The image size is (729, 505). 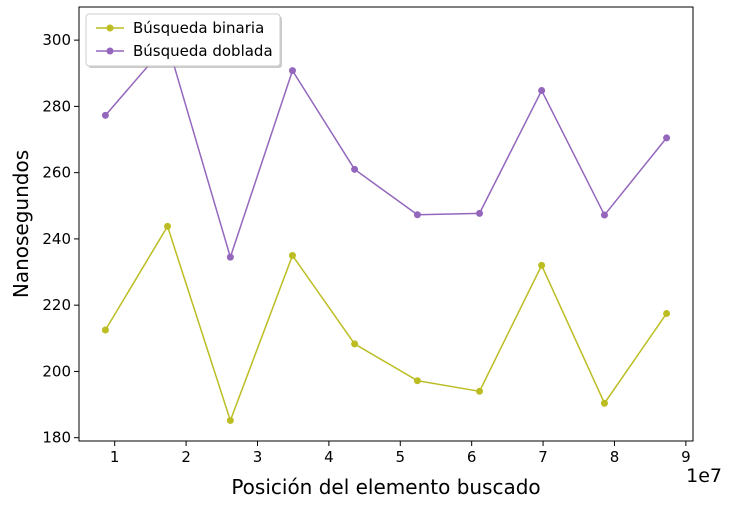 What do you see at coordinates (56, 173) in the screenshot?
I see `y-tick-label: 260` at bounding box center [56, 173].